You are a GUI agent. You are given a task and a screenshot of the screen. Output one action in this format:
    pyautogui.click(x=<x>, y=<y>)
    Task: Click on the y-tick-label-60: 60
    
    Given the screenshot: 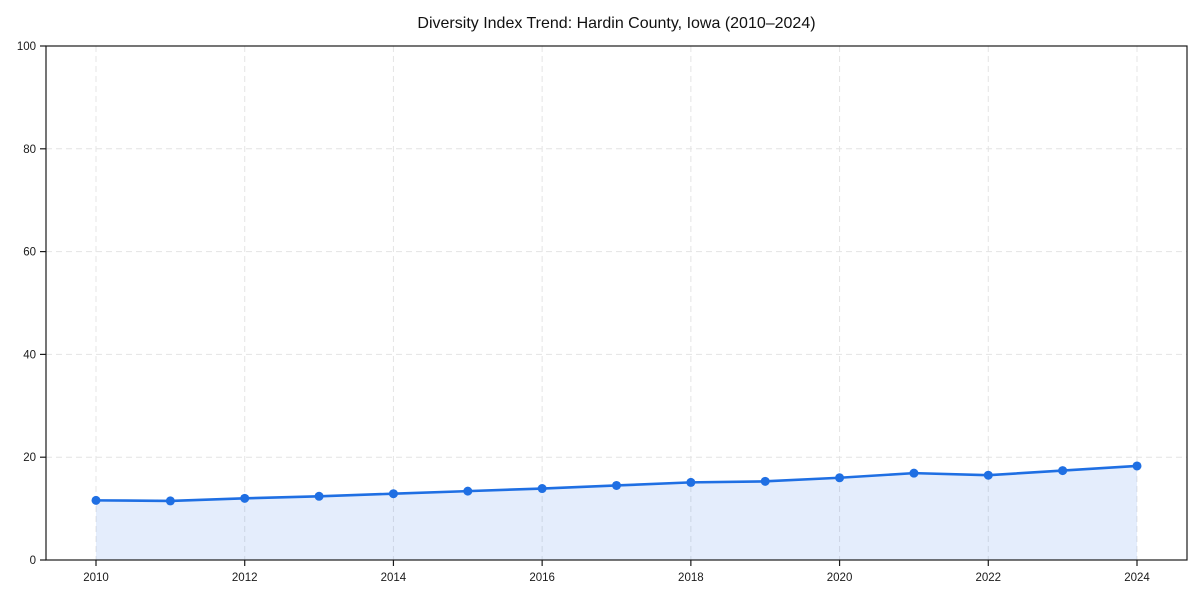 What is the action you would take?
    pyautogui.click(x=29, y=253)
    